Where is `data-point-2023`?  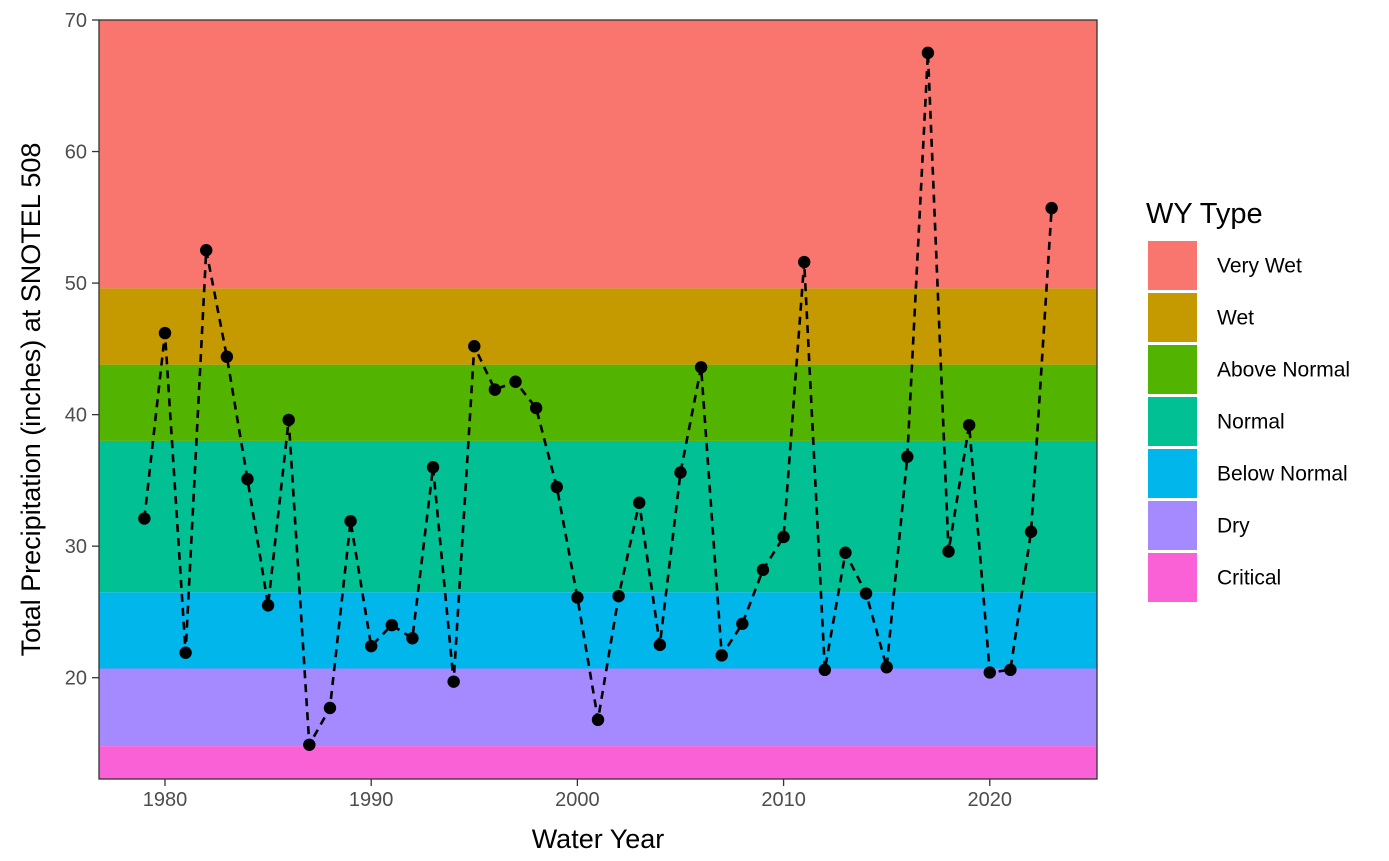
data-point-2023 is located at coordinates (1051, 208).